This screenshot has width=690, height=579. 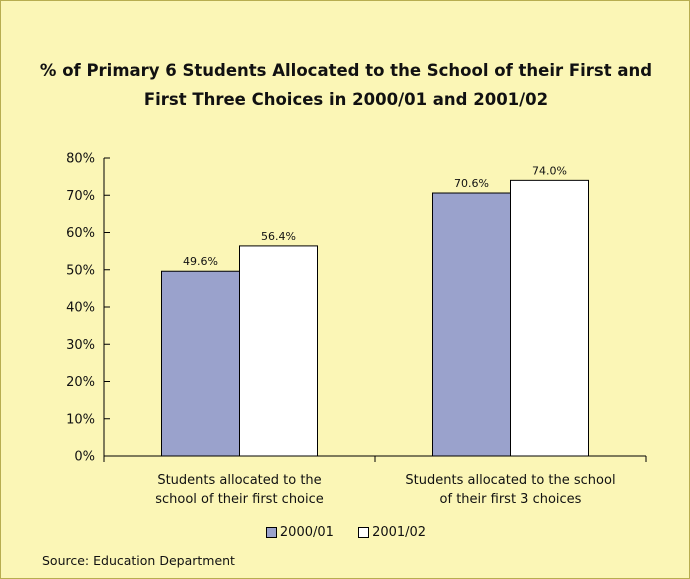 I want to click on y-tick-label: 80%, so click(x=80, y=159).